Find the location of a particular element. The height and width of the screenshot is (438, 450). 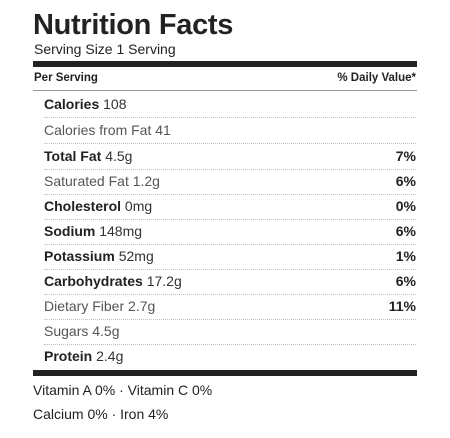

top-divider is located at coordinates (225, 64).